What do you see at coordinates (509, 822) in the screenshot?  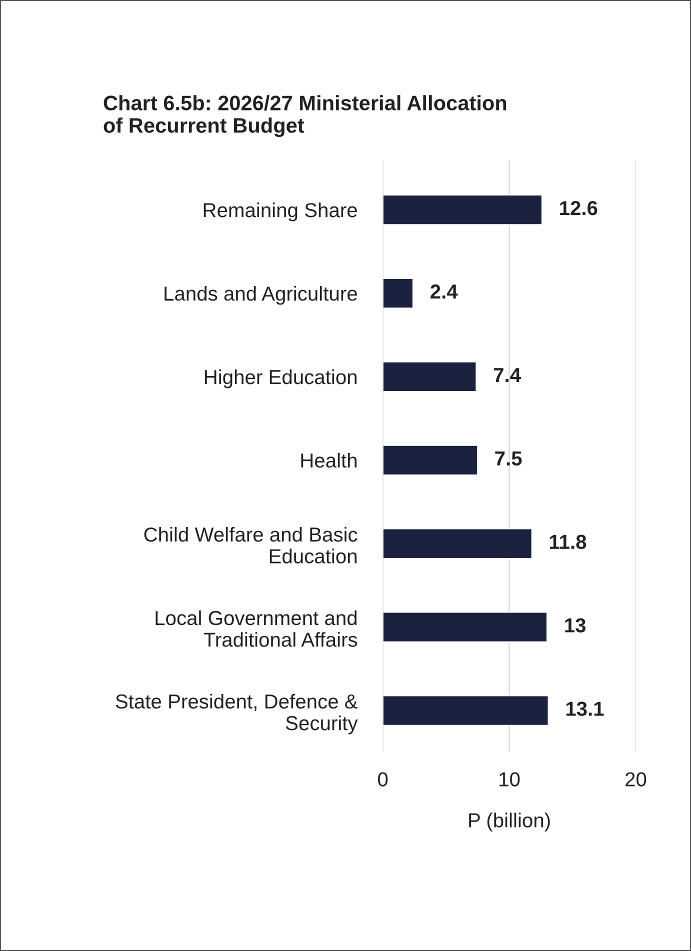 I see `x-axis-title: P (billion)` at bounding box center [509, 822].